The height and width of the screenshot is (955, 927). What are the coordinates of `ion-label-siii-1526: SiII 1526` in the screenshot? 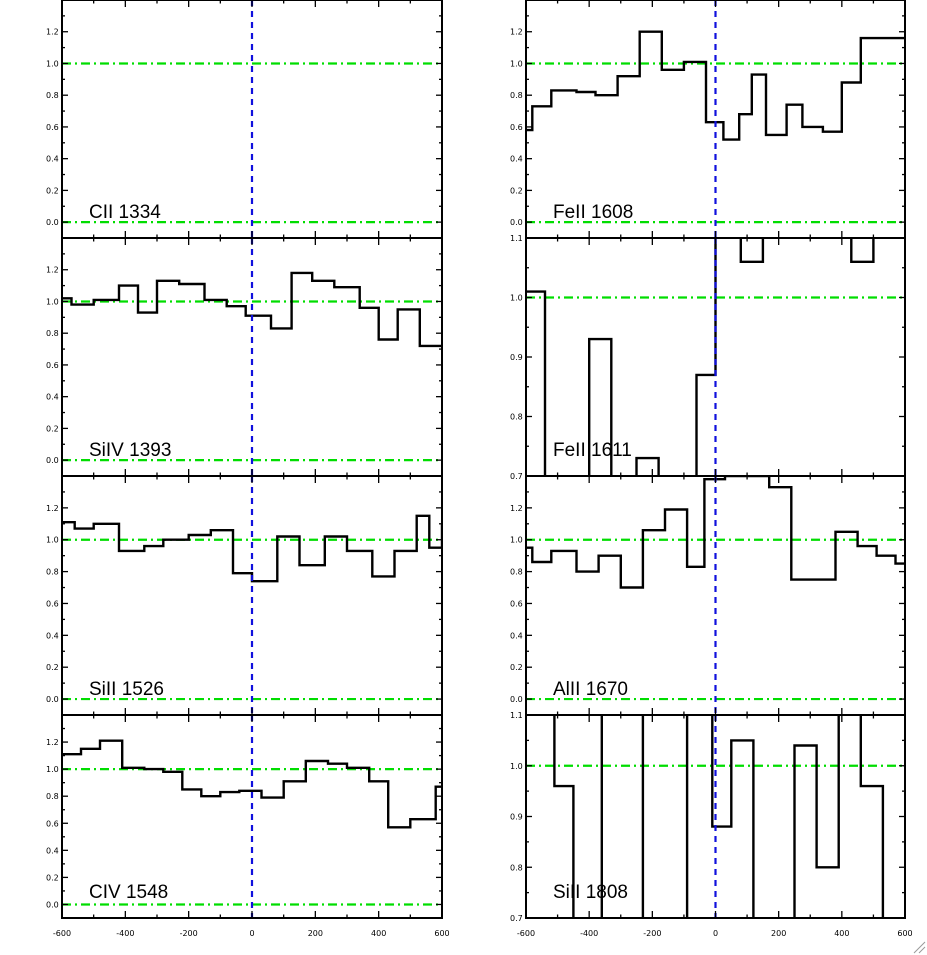 It's located at (126, 689).